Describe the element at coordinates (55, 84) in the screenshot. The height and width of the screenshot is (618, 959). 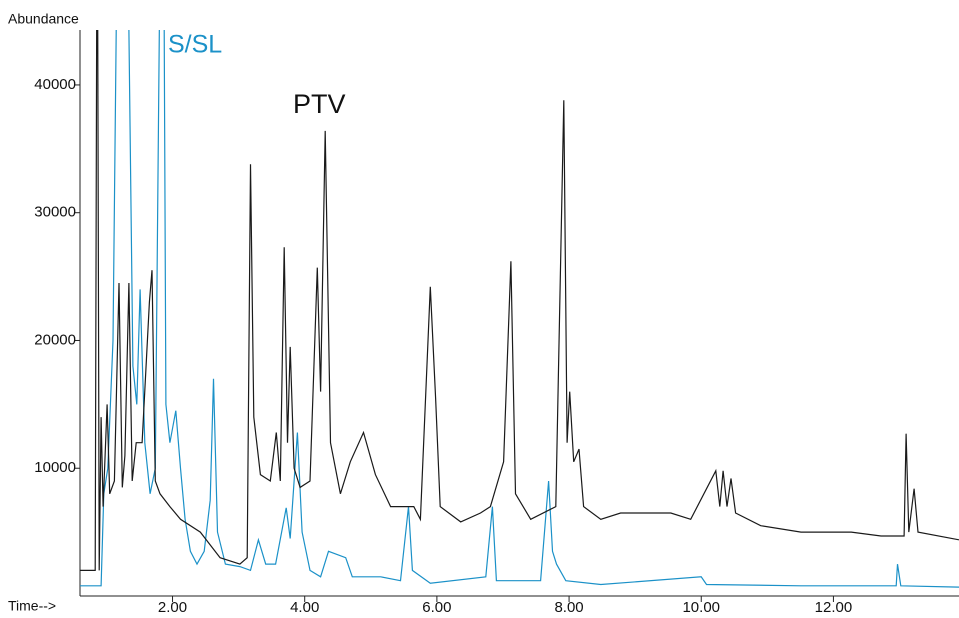
I see `y-tick-label: 40000` at that location.